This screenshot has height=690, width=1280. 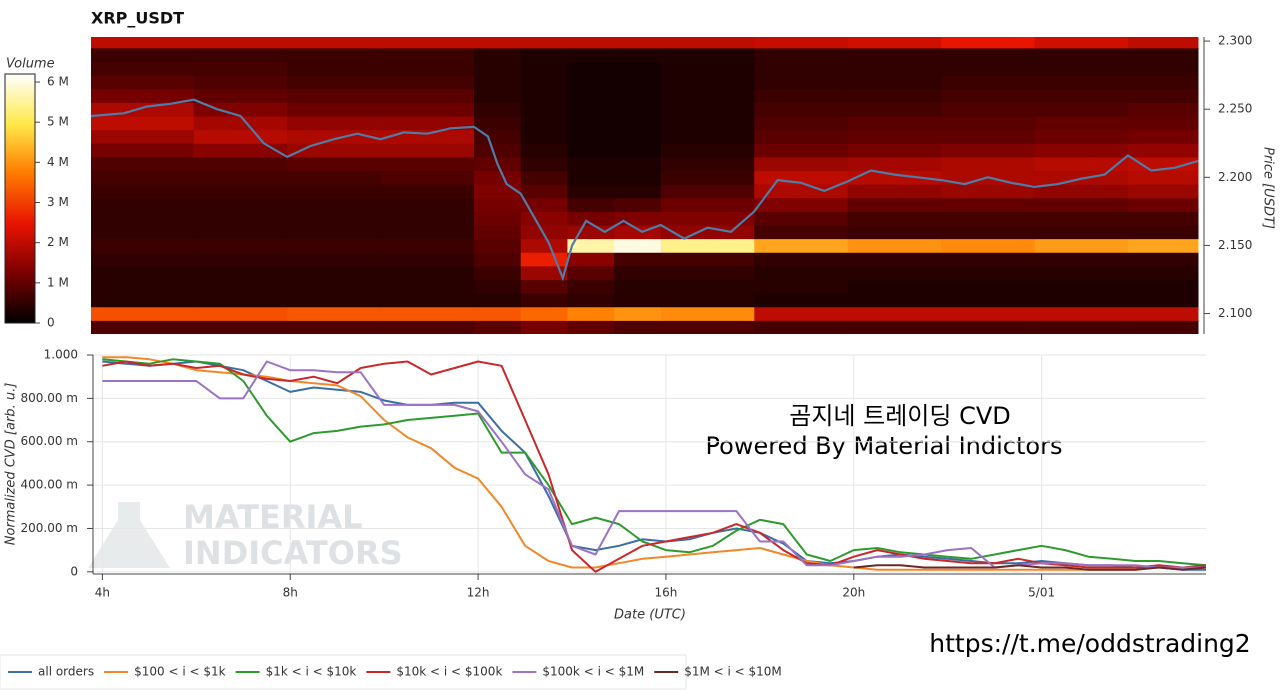 I want to click on watermark: MATERIAL, so click(x=273, y=517).